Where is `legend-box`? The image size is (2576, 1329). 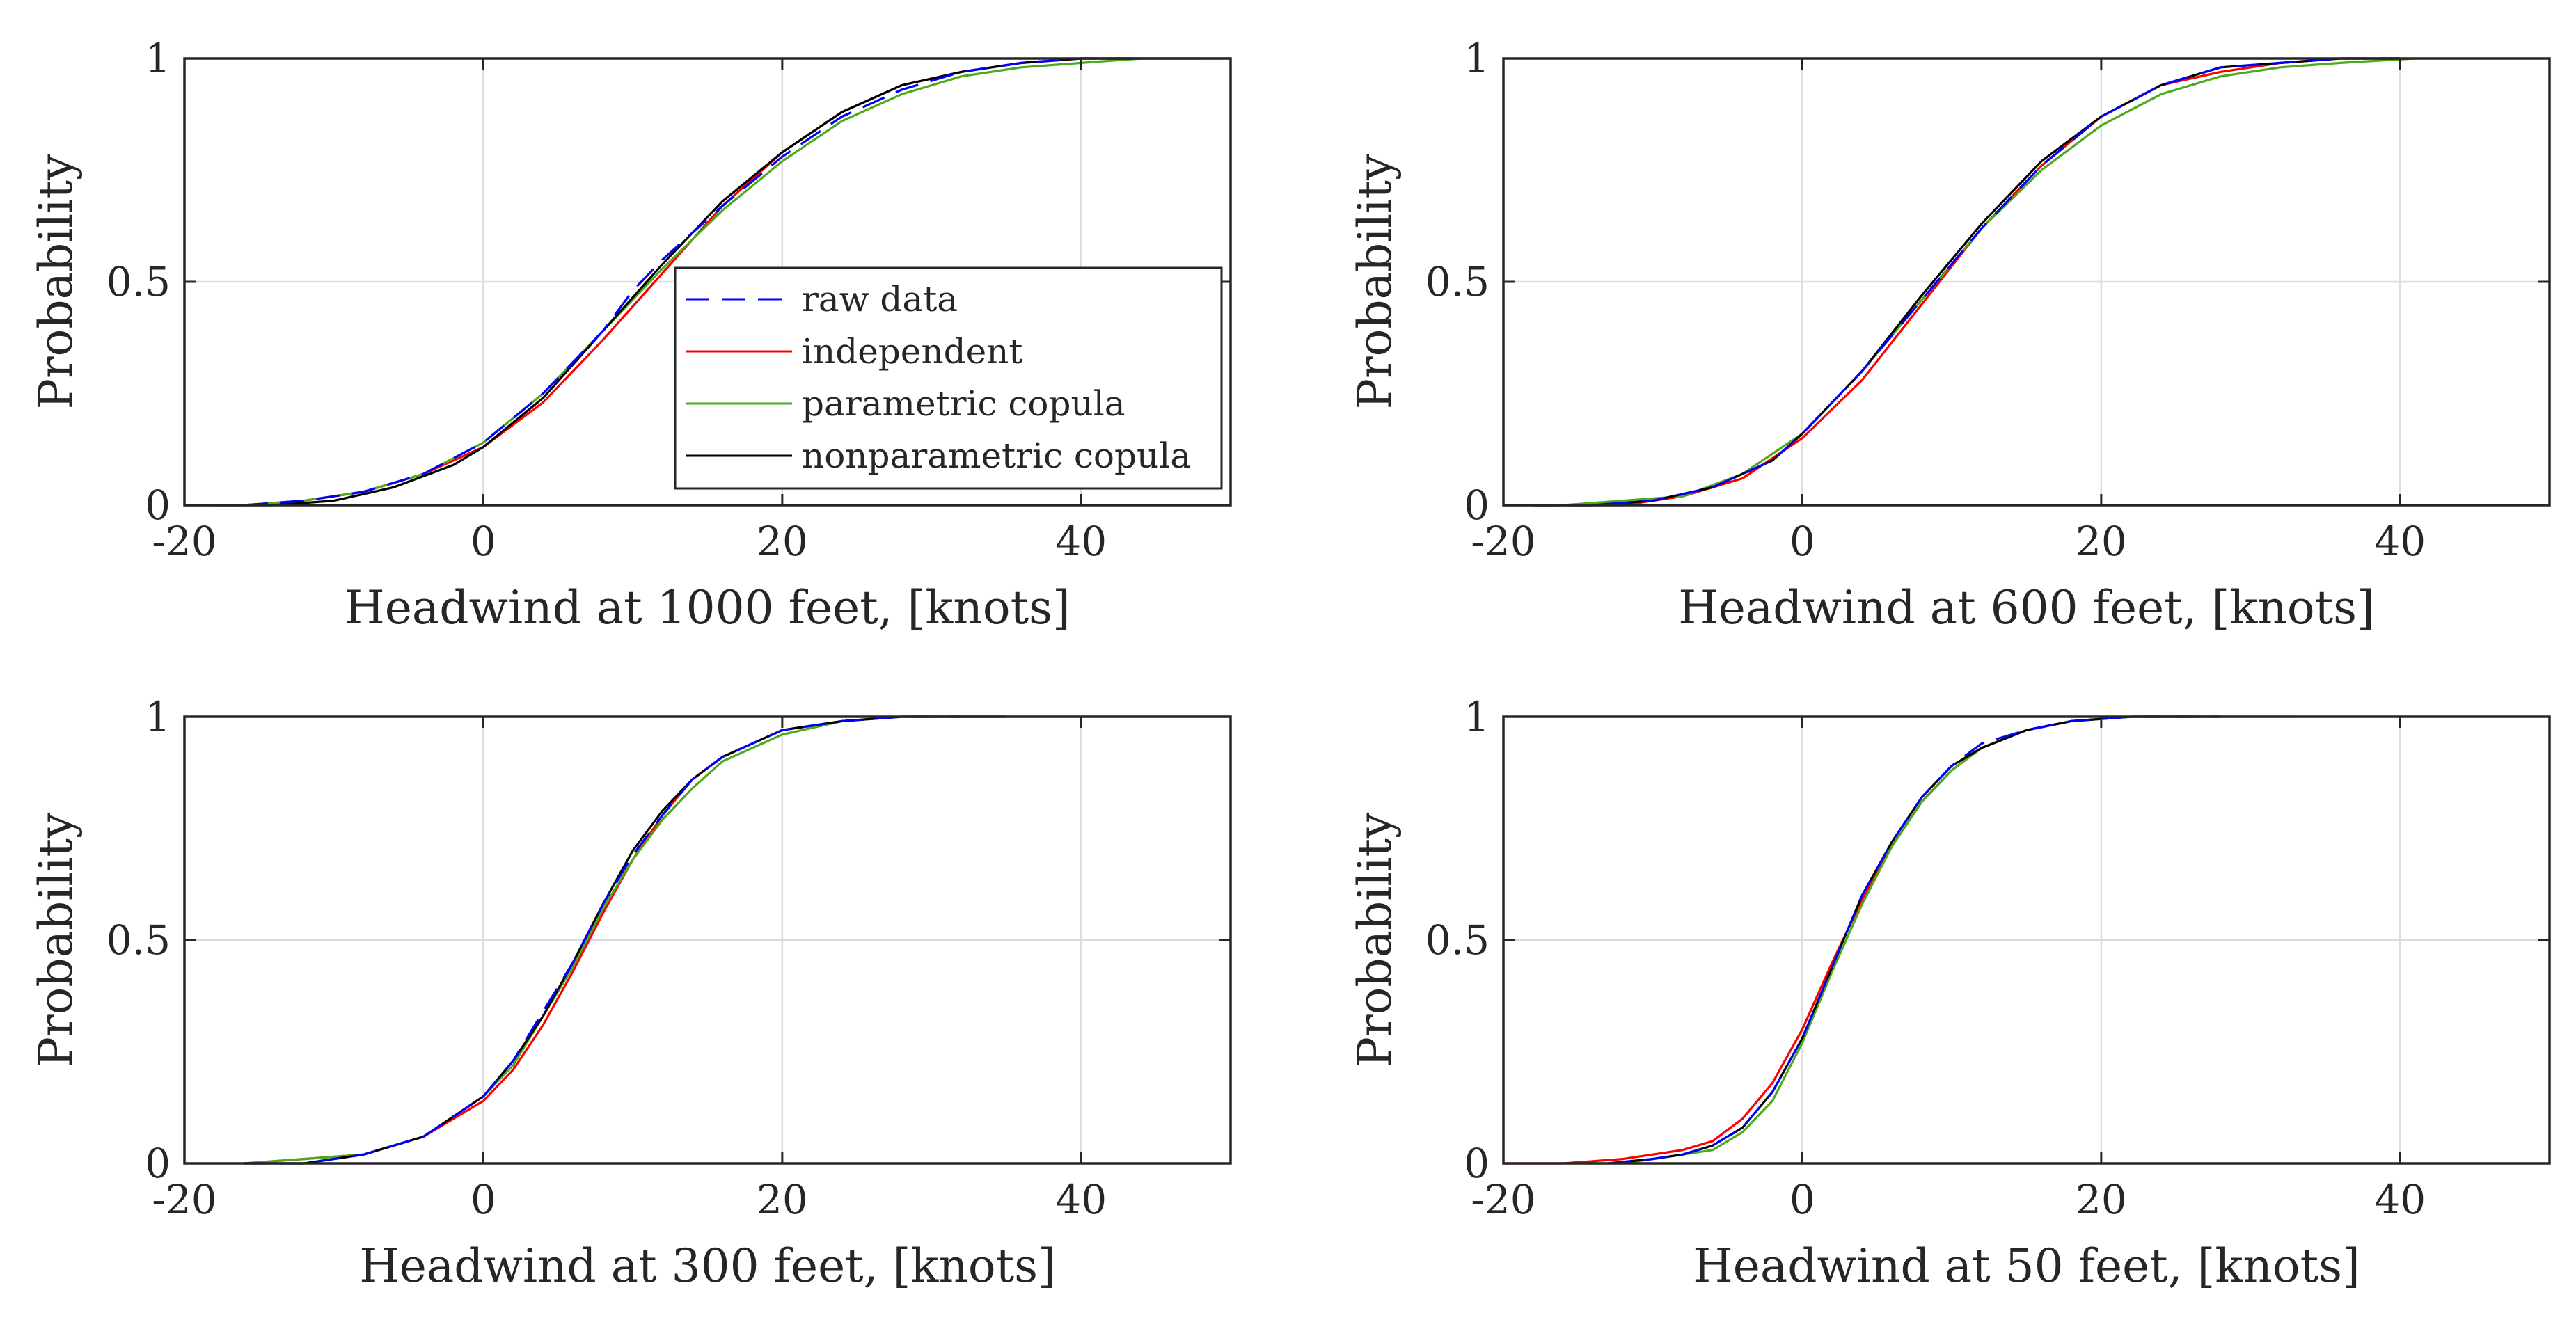
legend-box is located at coordinates (948, 378).